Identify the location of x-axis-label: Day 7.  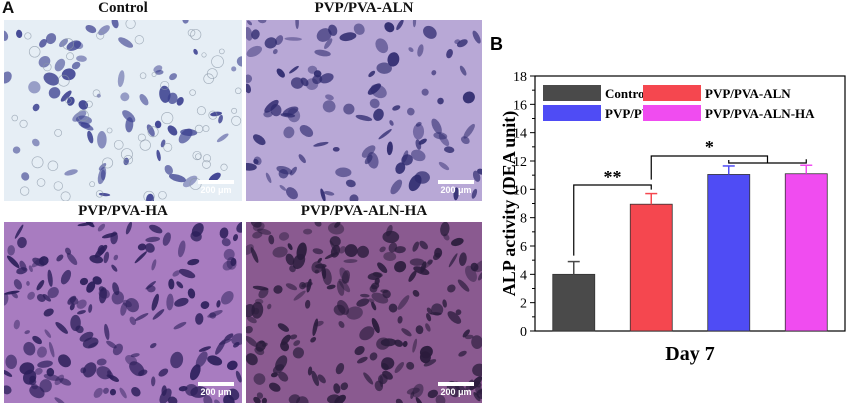
(689, 354).